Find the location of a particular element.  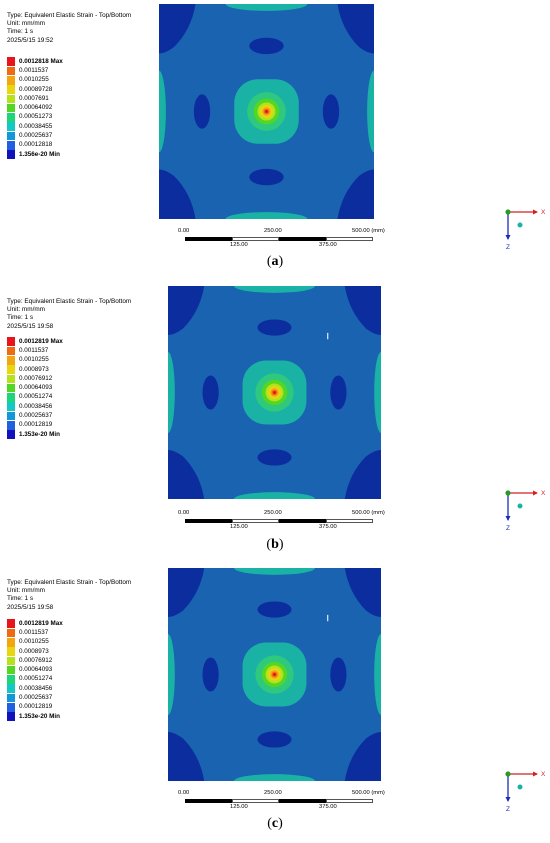

legend-value: 0.00051274 is located at coordinates (36, 397).